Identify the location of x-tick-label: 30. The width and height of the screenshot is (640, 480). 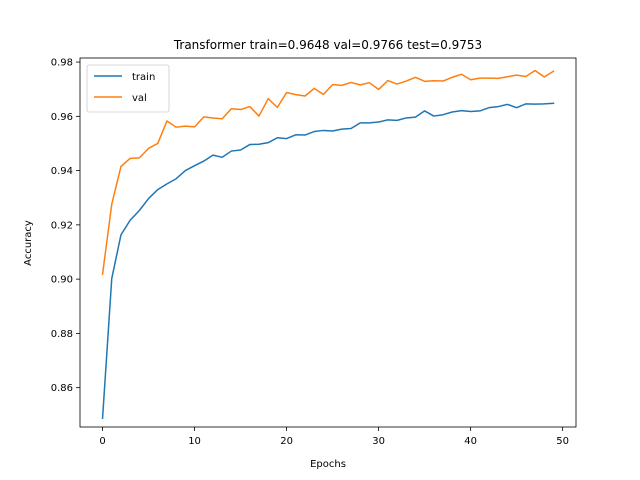
(378, 441).